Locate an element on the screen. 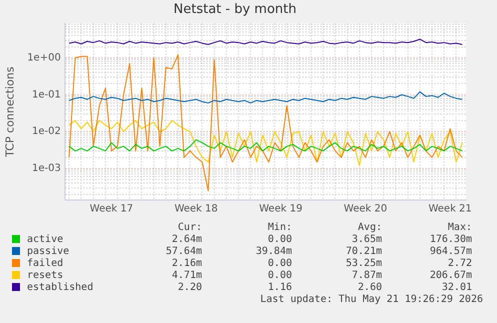  text: 39.84m is located at coordinates (273, 252).